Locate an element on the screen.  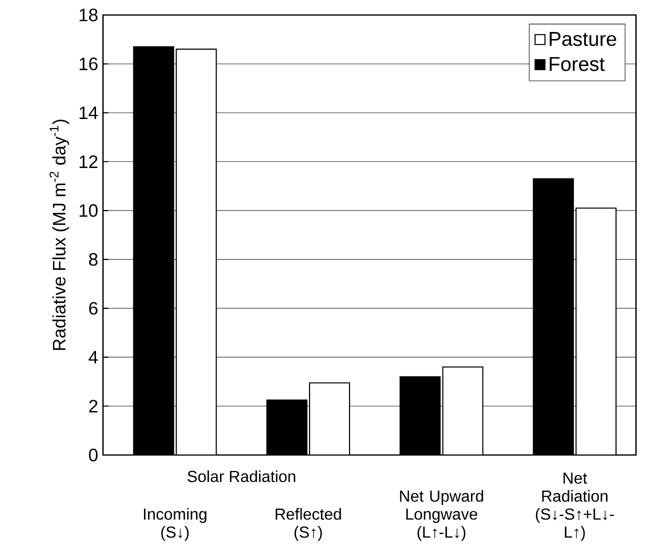
x-tick-label: Incoming (S↓) is located at coordinates (175, 524).